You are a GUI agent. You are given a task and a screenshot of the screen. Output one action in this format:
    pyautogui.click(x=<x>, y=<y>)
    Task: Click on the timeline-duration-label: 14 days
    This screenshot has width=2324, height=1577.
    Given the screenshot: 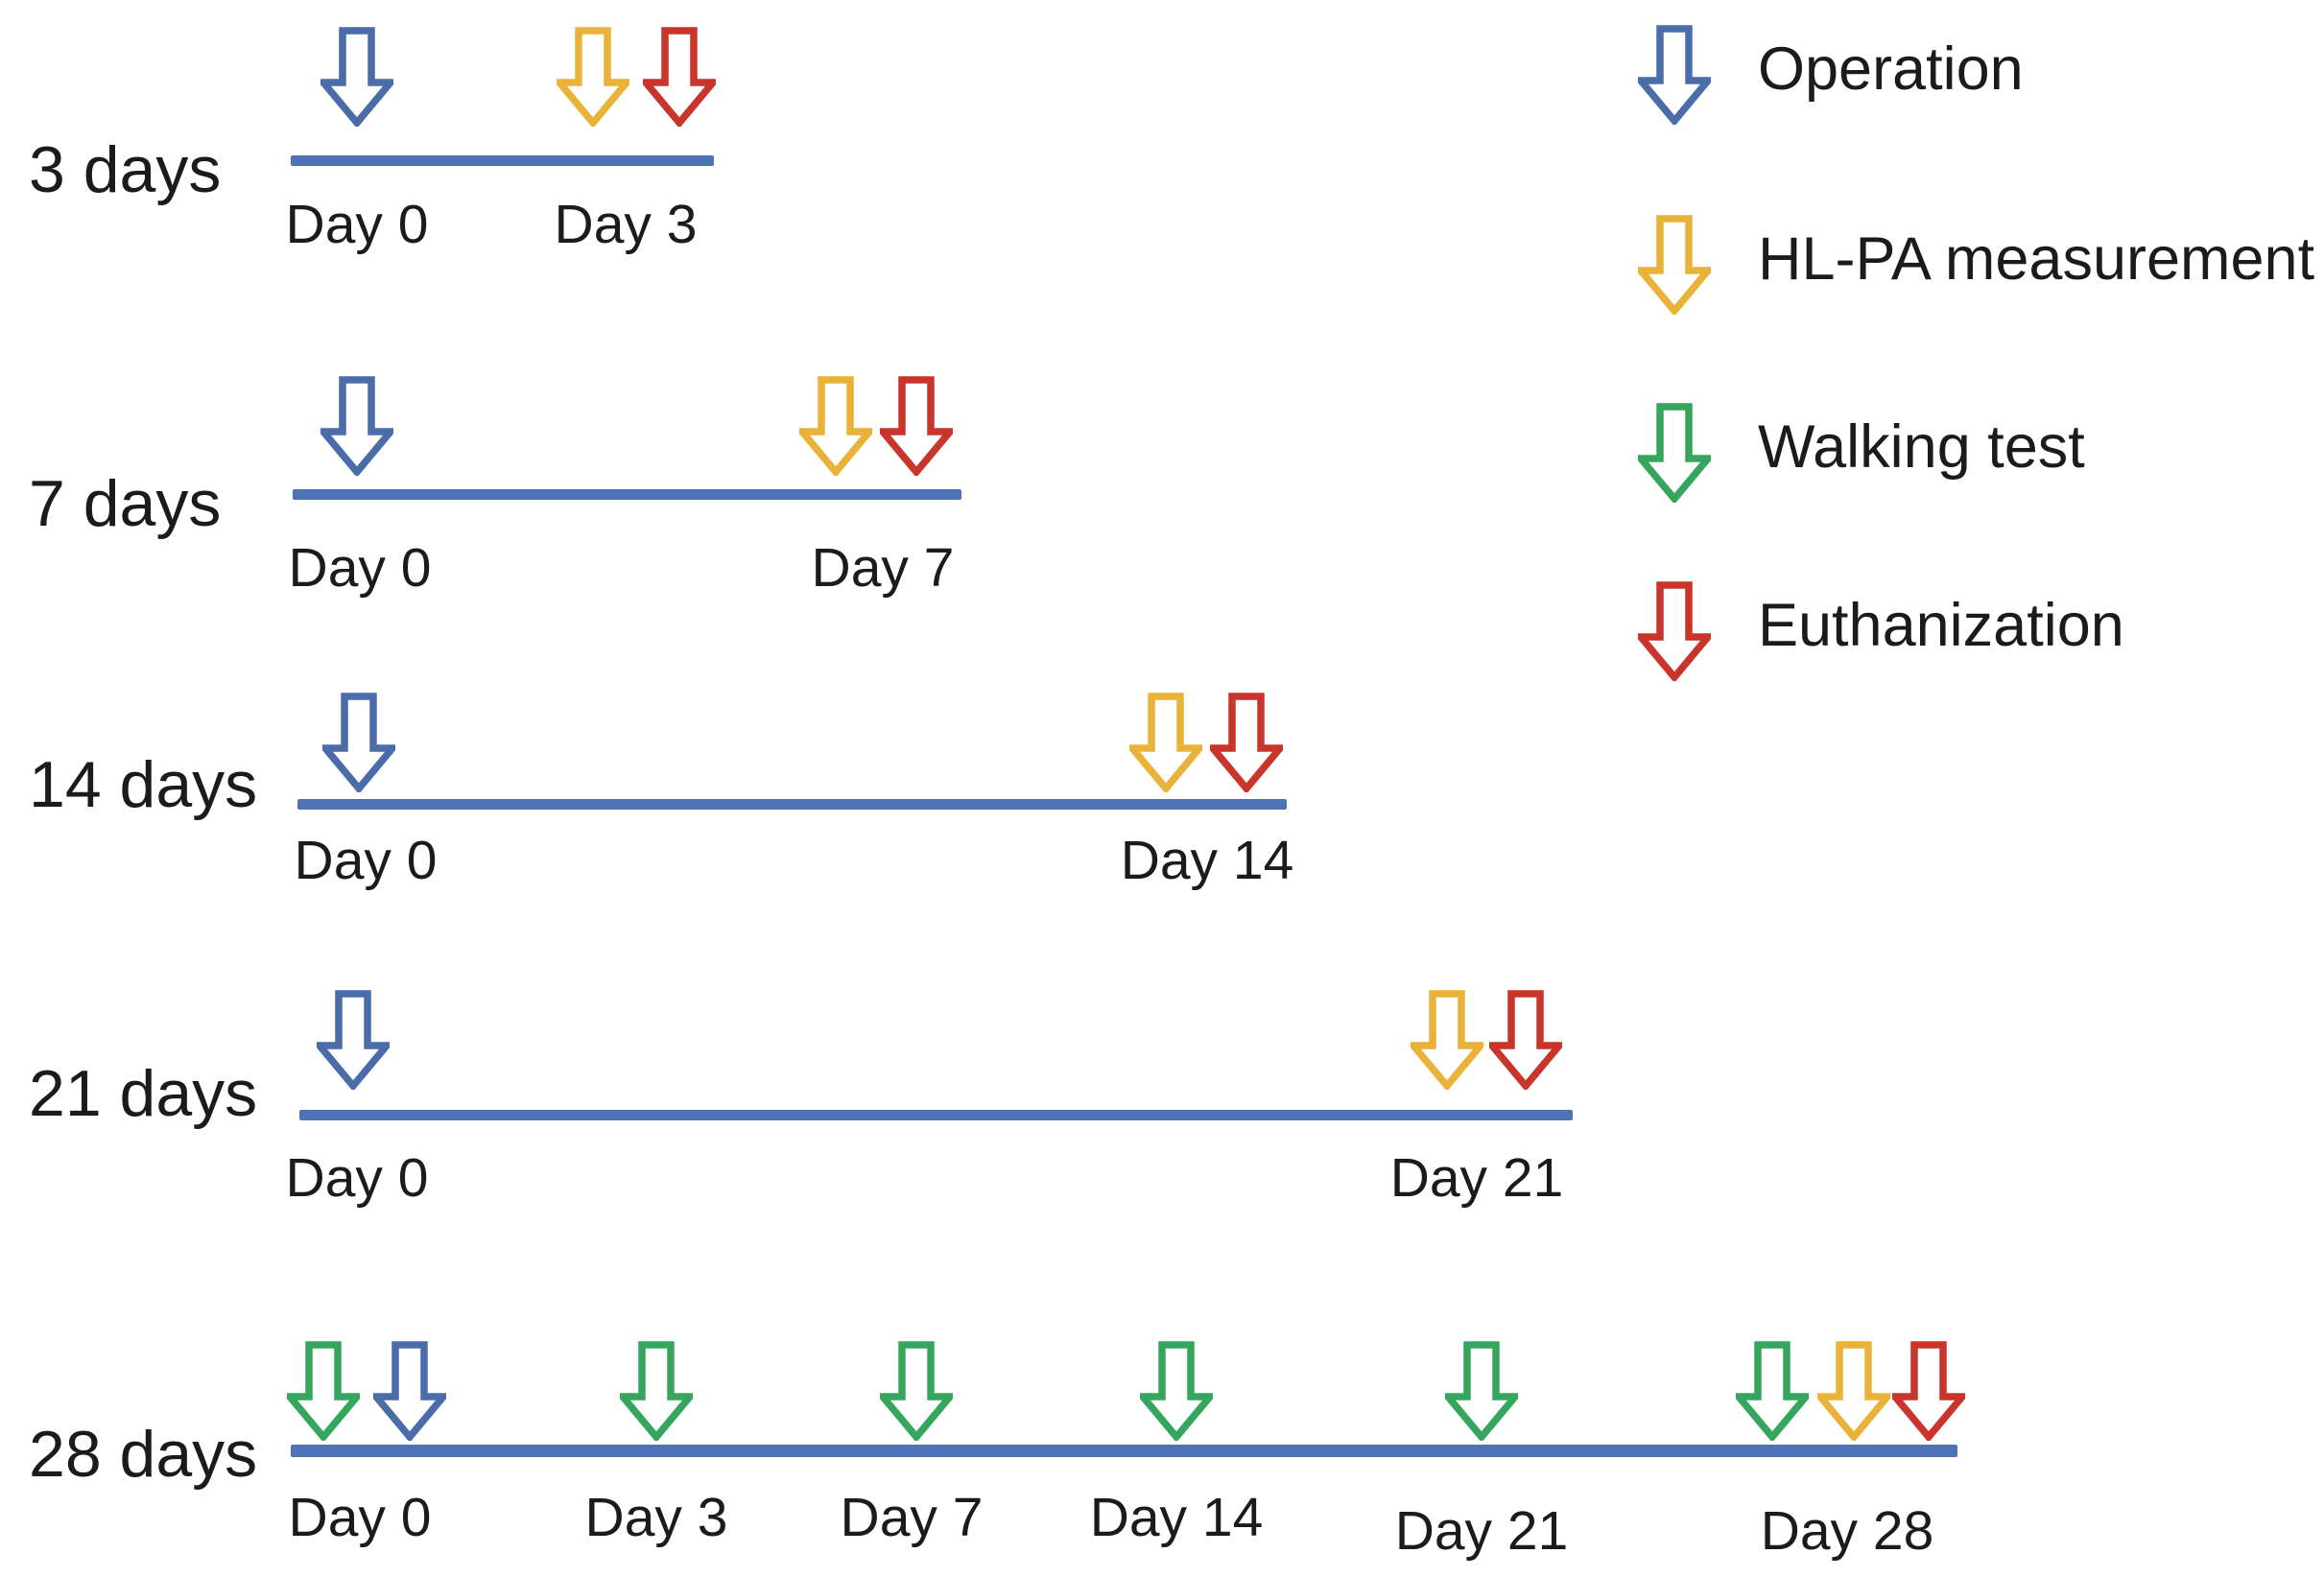 What is the action you would take?
    pyautogui.click(x=144, y=784)
    